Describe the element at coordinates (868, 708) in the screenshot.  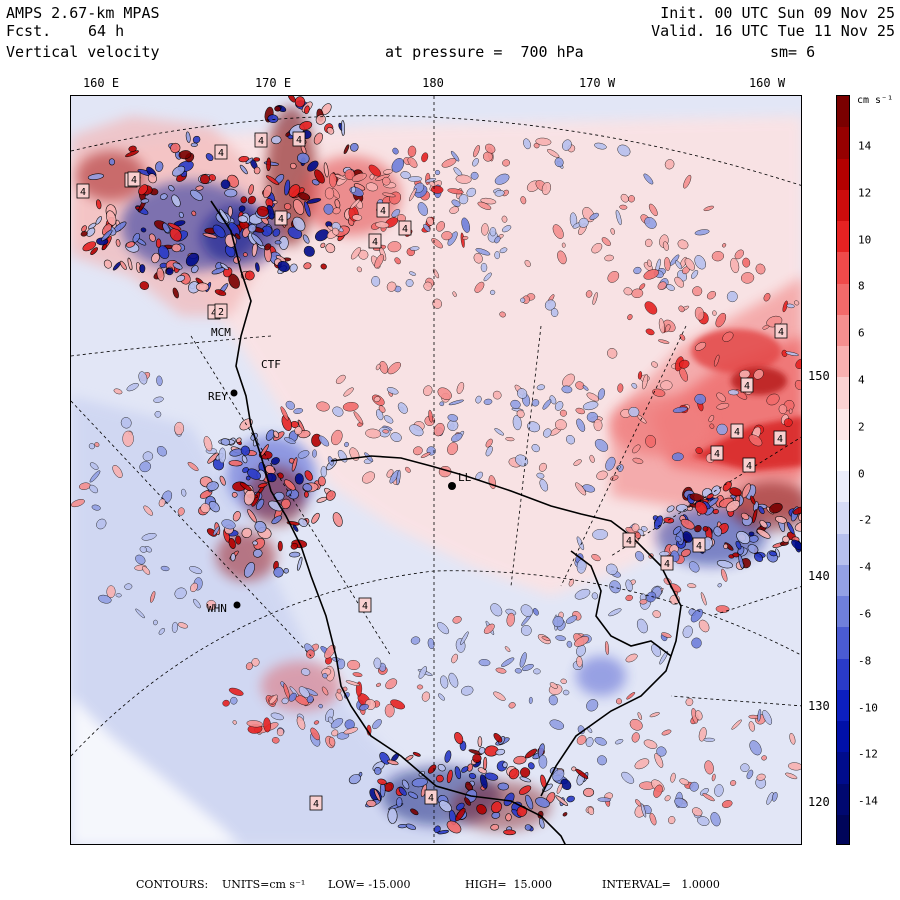
I see `colorbar-tick-label: -10` at that location.